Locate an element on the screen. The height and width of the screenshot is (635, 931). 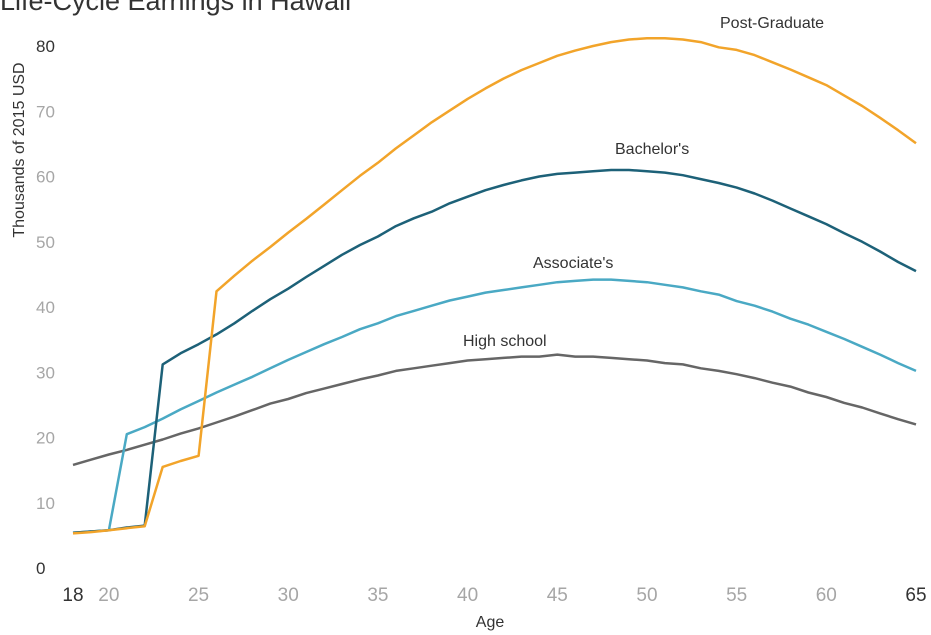
x-tick-label: 18 is located at coordinates (72, 595).